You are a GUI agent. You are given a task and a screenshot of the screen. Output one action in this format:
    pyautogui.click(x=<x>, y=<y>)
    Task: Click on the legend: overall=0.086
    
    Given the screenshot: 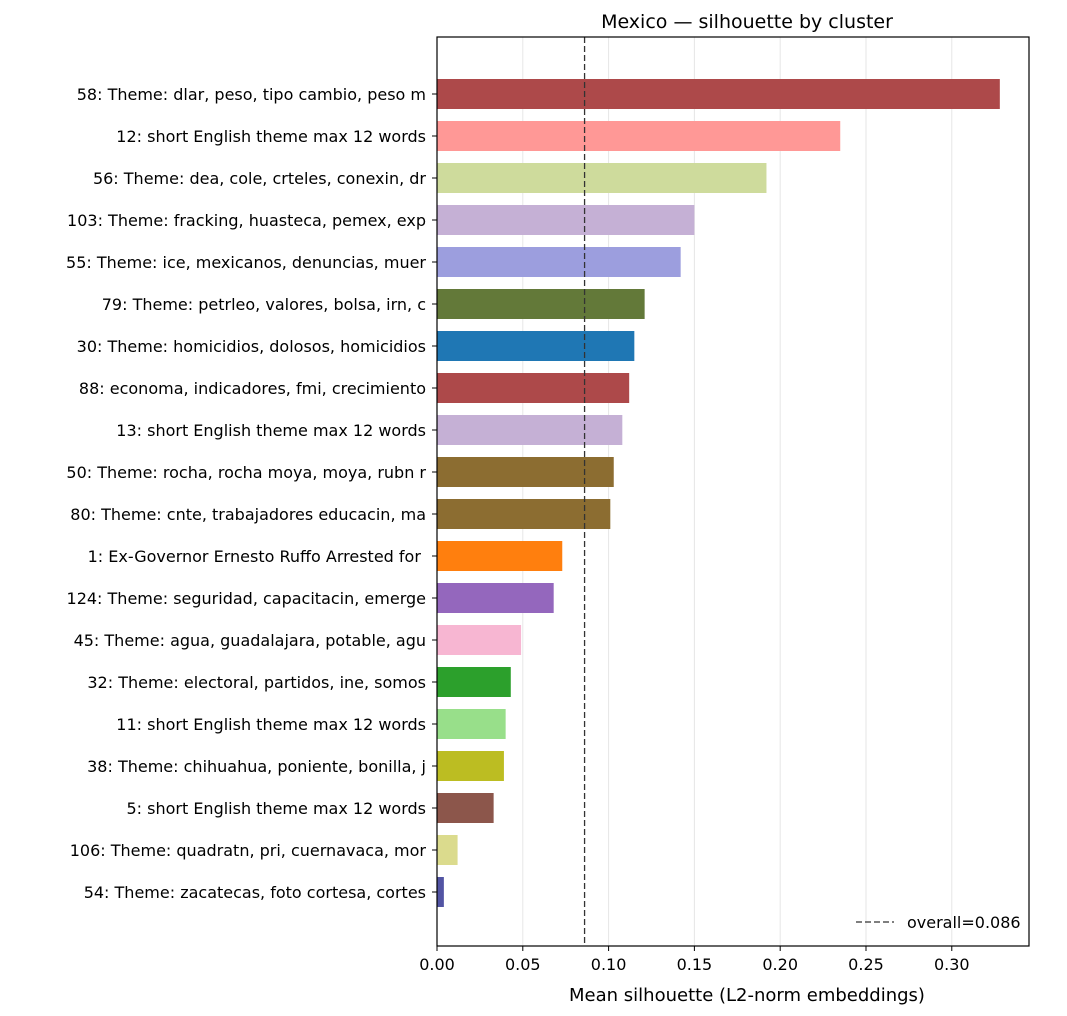 What is the action you would take?
    pyautogui.click(x=938, y=922)
    